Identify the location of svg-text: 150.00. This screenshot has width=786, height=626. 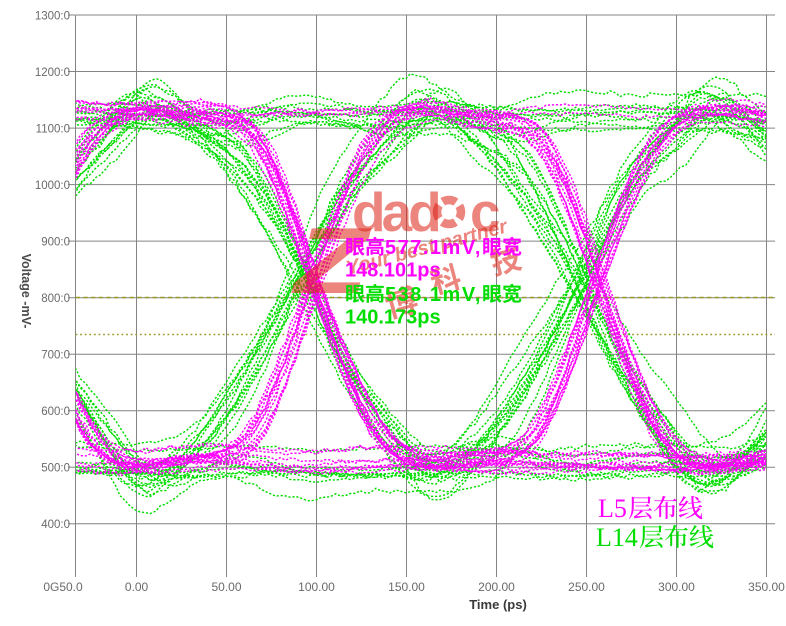
(406, 587).